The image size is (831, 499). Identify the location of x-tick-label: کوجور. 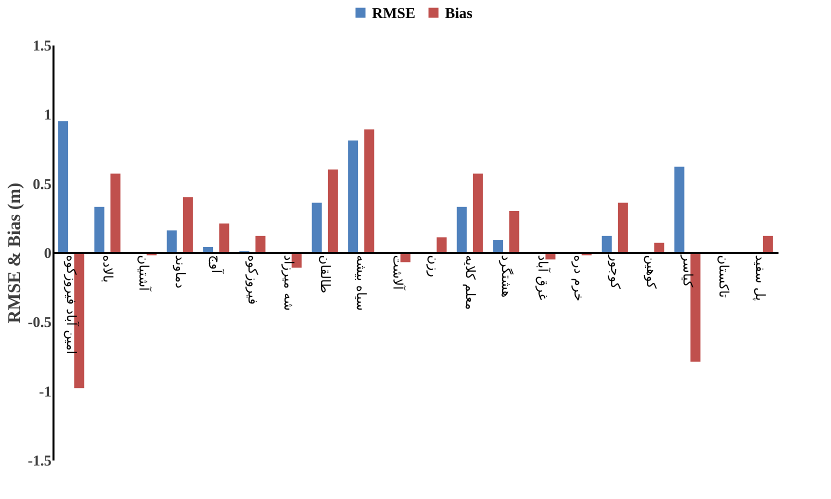
(614, 272).